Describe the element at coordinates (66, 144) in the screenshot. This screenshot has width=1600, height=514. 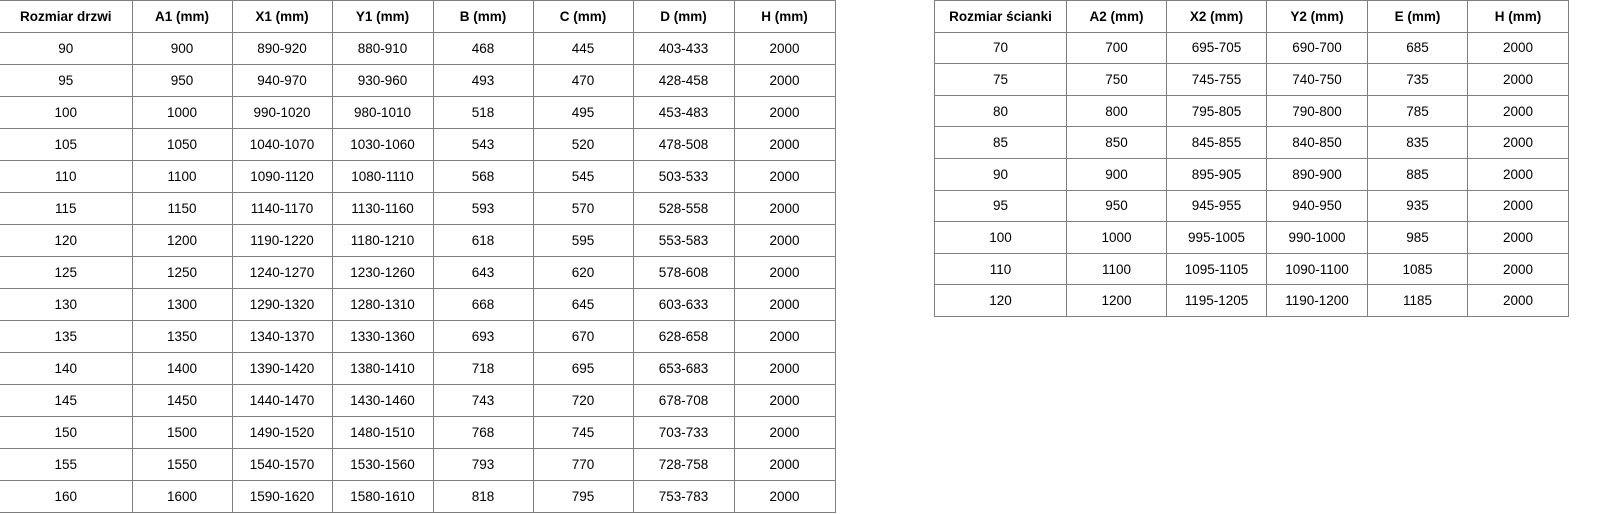
I see `table-cell: 105` at that location.